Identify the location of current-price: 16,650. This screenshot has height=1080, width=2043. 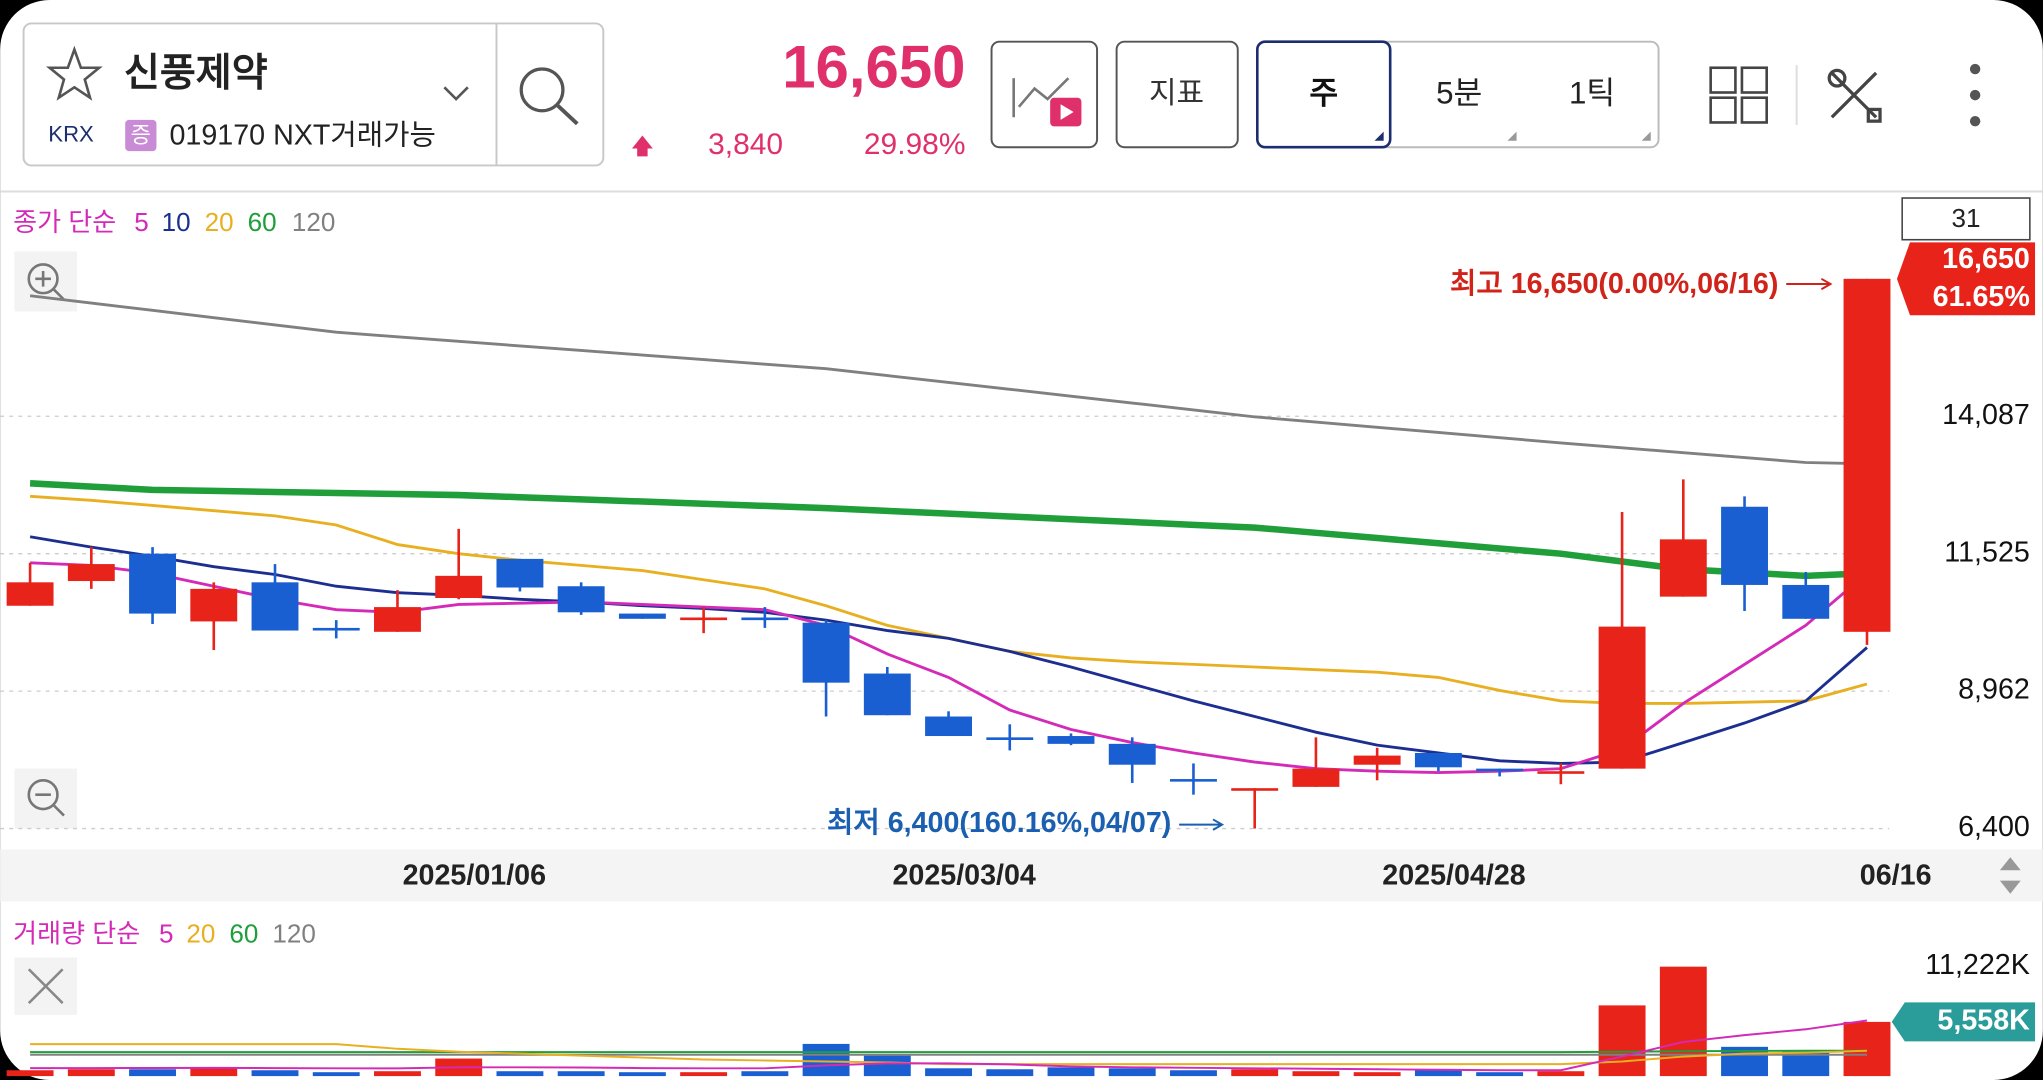
(873, 66).